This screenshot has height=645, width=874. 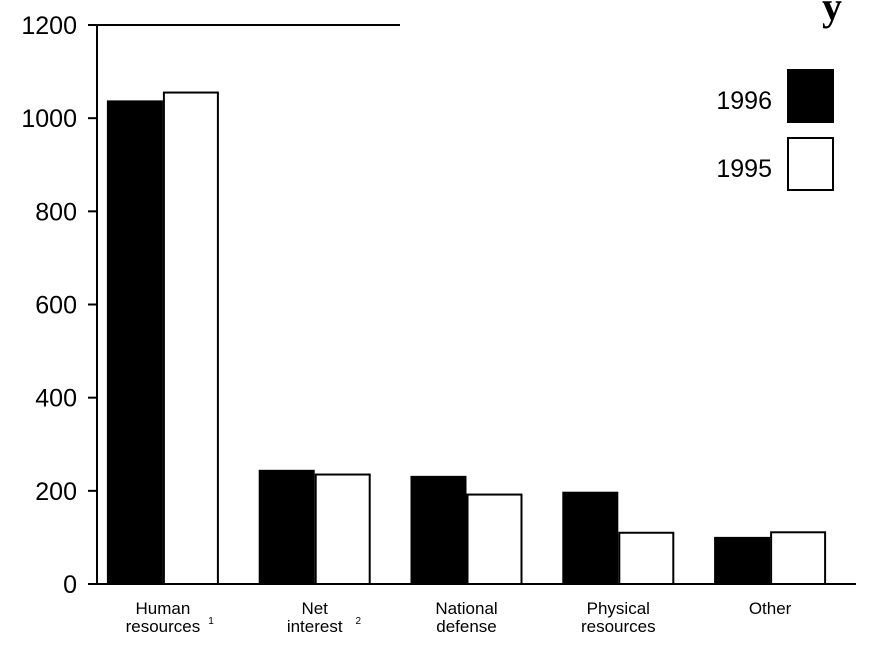 I want to click on footnote-marker: 1, so click(x=211, y=621).